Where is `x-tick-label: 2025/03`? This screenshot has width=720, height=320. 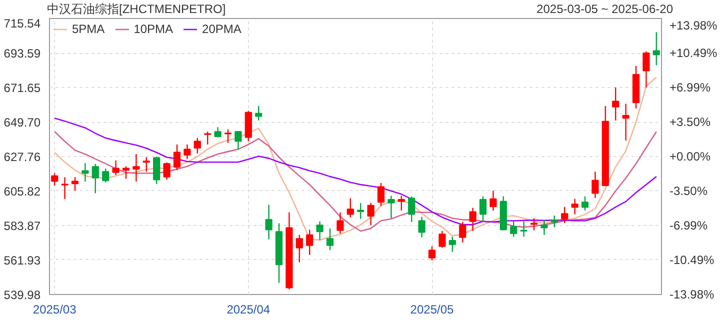
x-tick-label: 2025/03 is located at coordinates (54, 309).